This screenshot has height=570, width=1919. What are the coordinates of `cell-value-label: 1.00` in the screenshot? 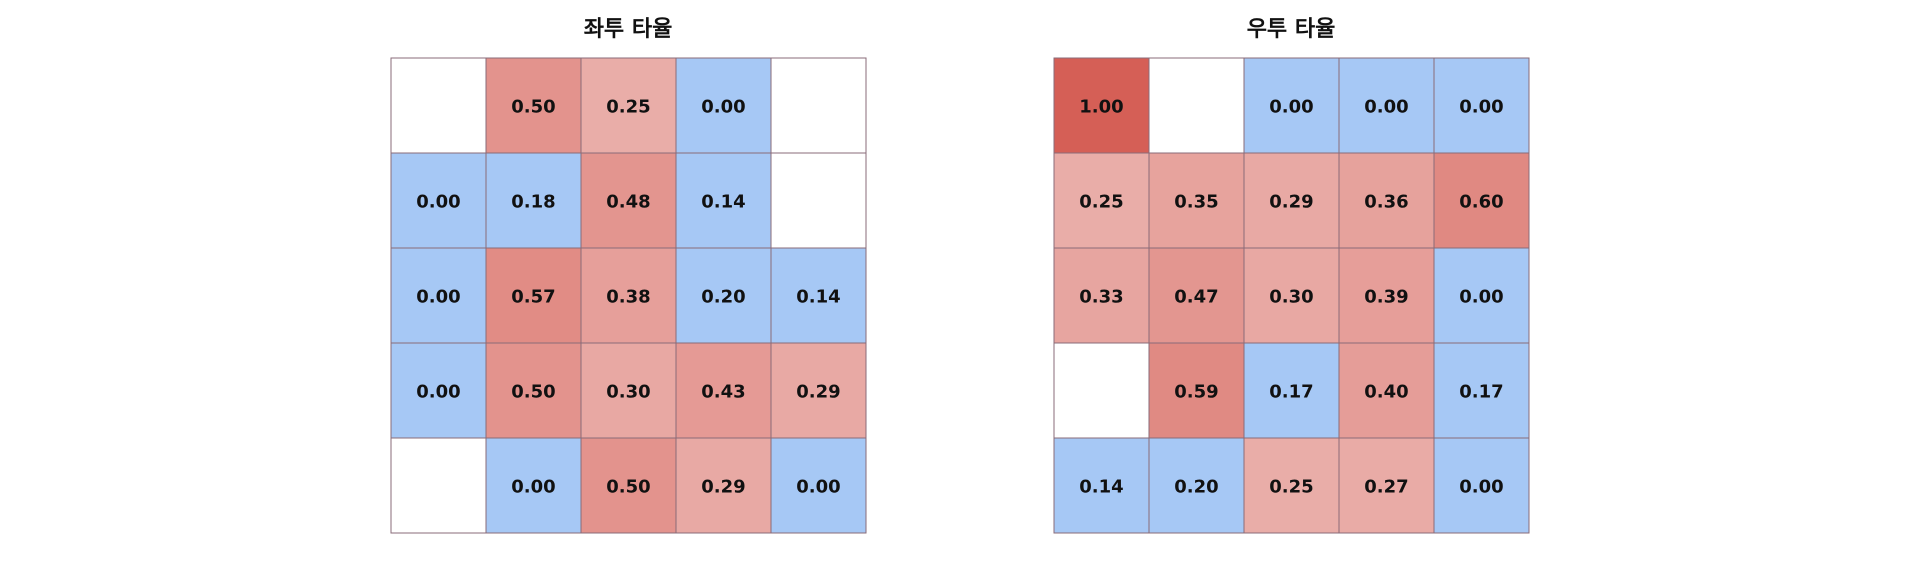 It's located at (1101, 107).